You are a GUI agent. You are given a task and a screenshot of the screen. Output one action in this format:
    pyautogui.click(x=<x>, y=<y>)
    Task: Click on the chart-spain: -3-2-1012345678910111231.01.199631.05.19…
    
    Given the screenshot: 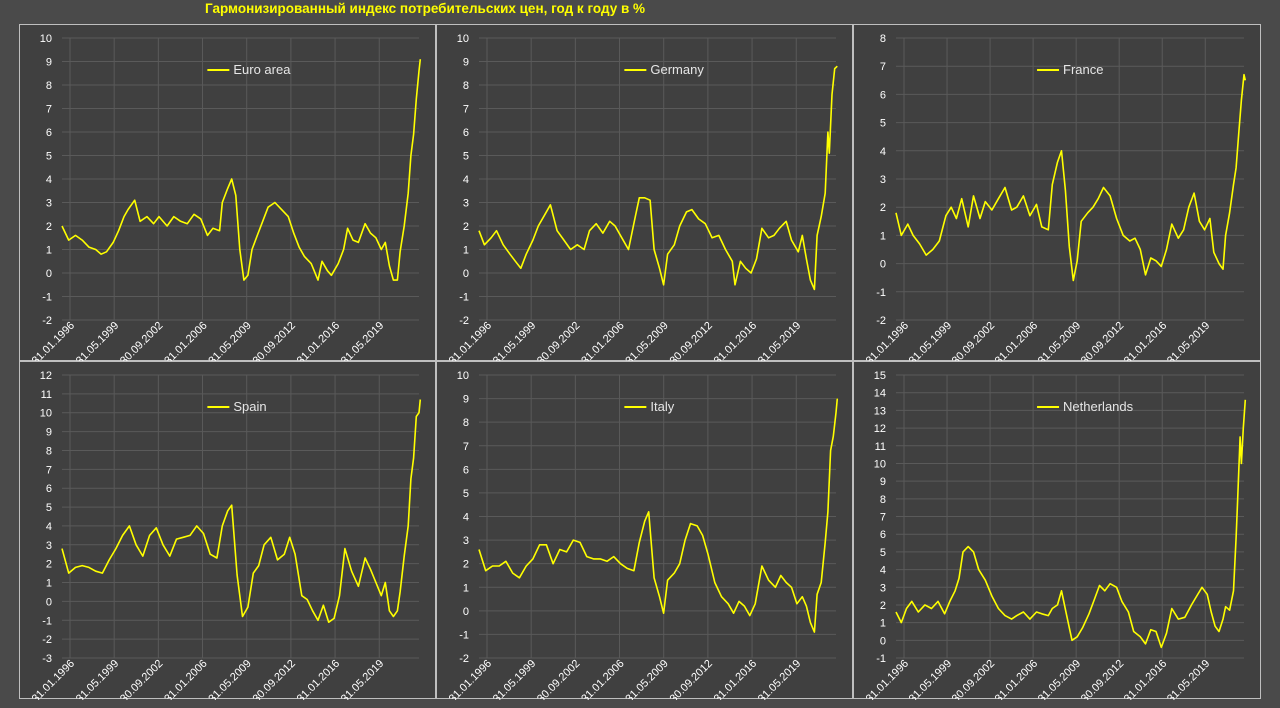 What is the action you would take?
    pyautogui.click(x=226, y=535)
    